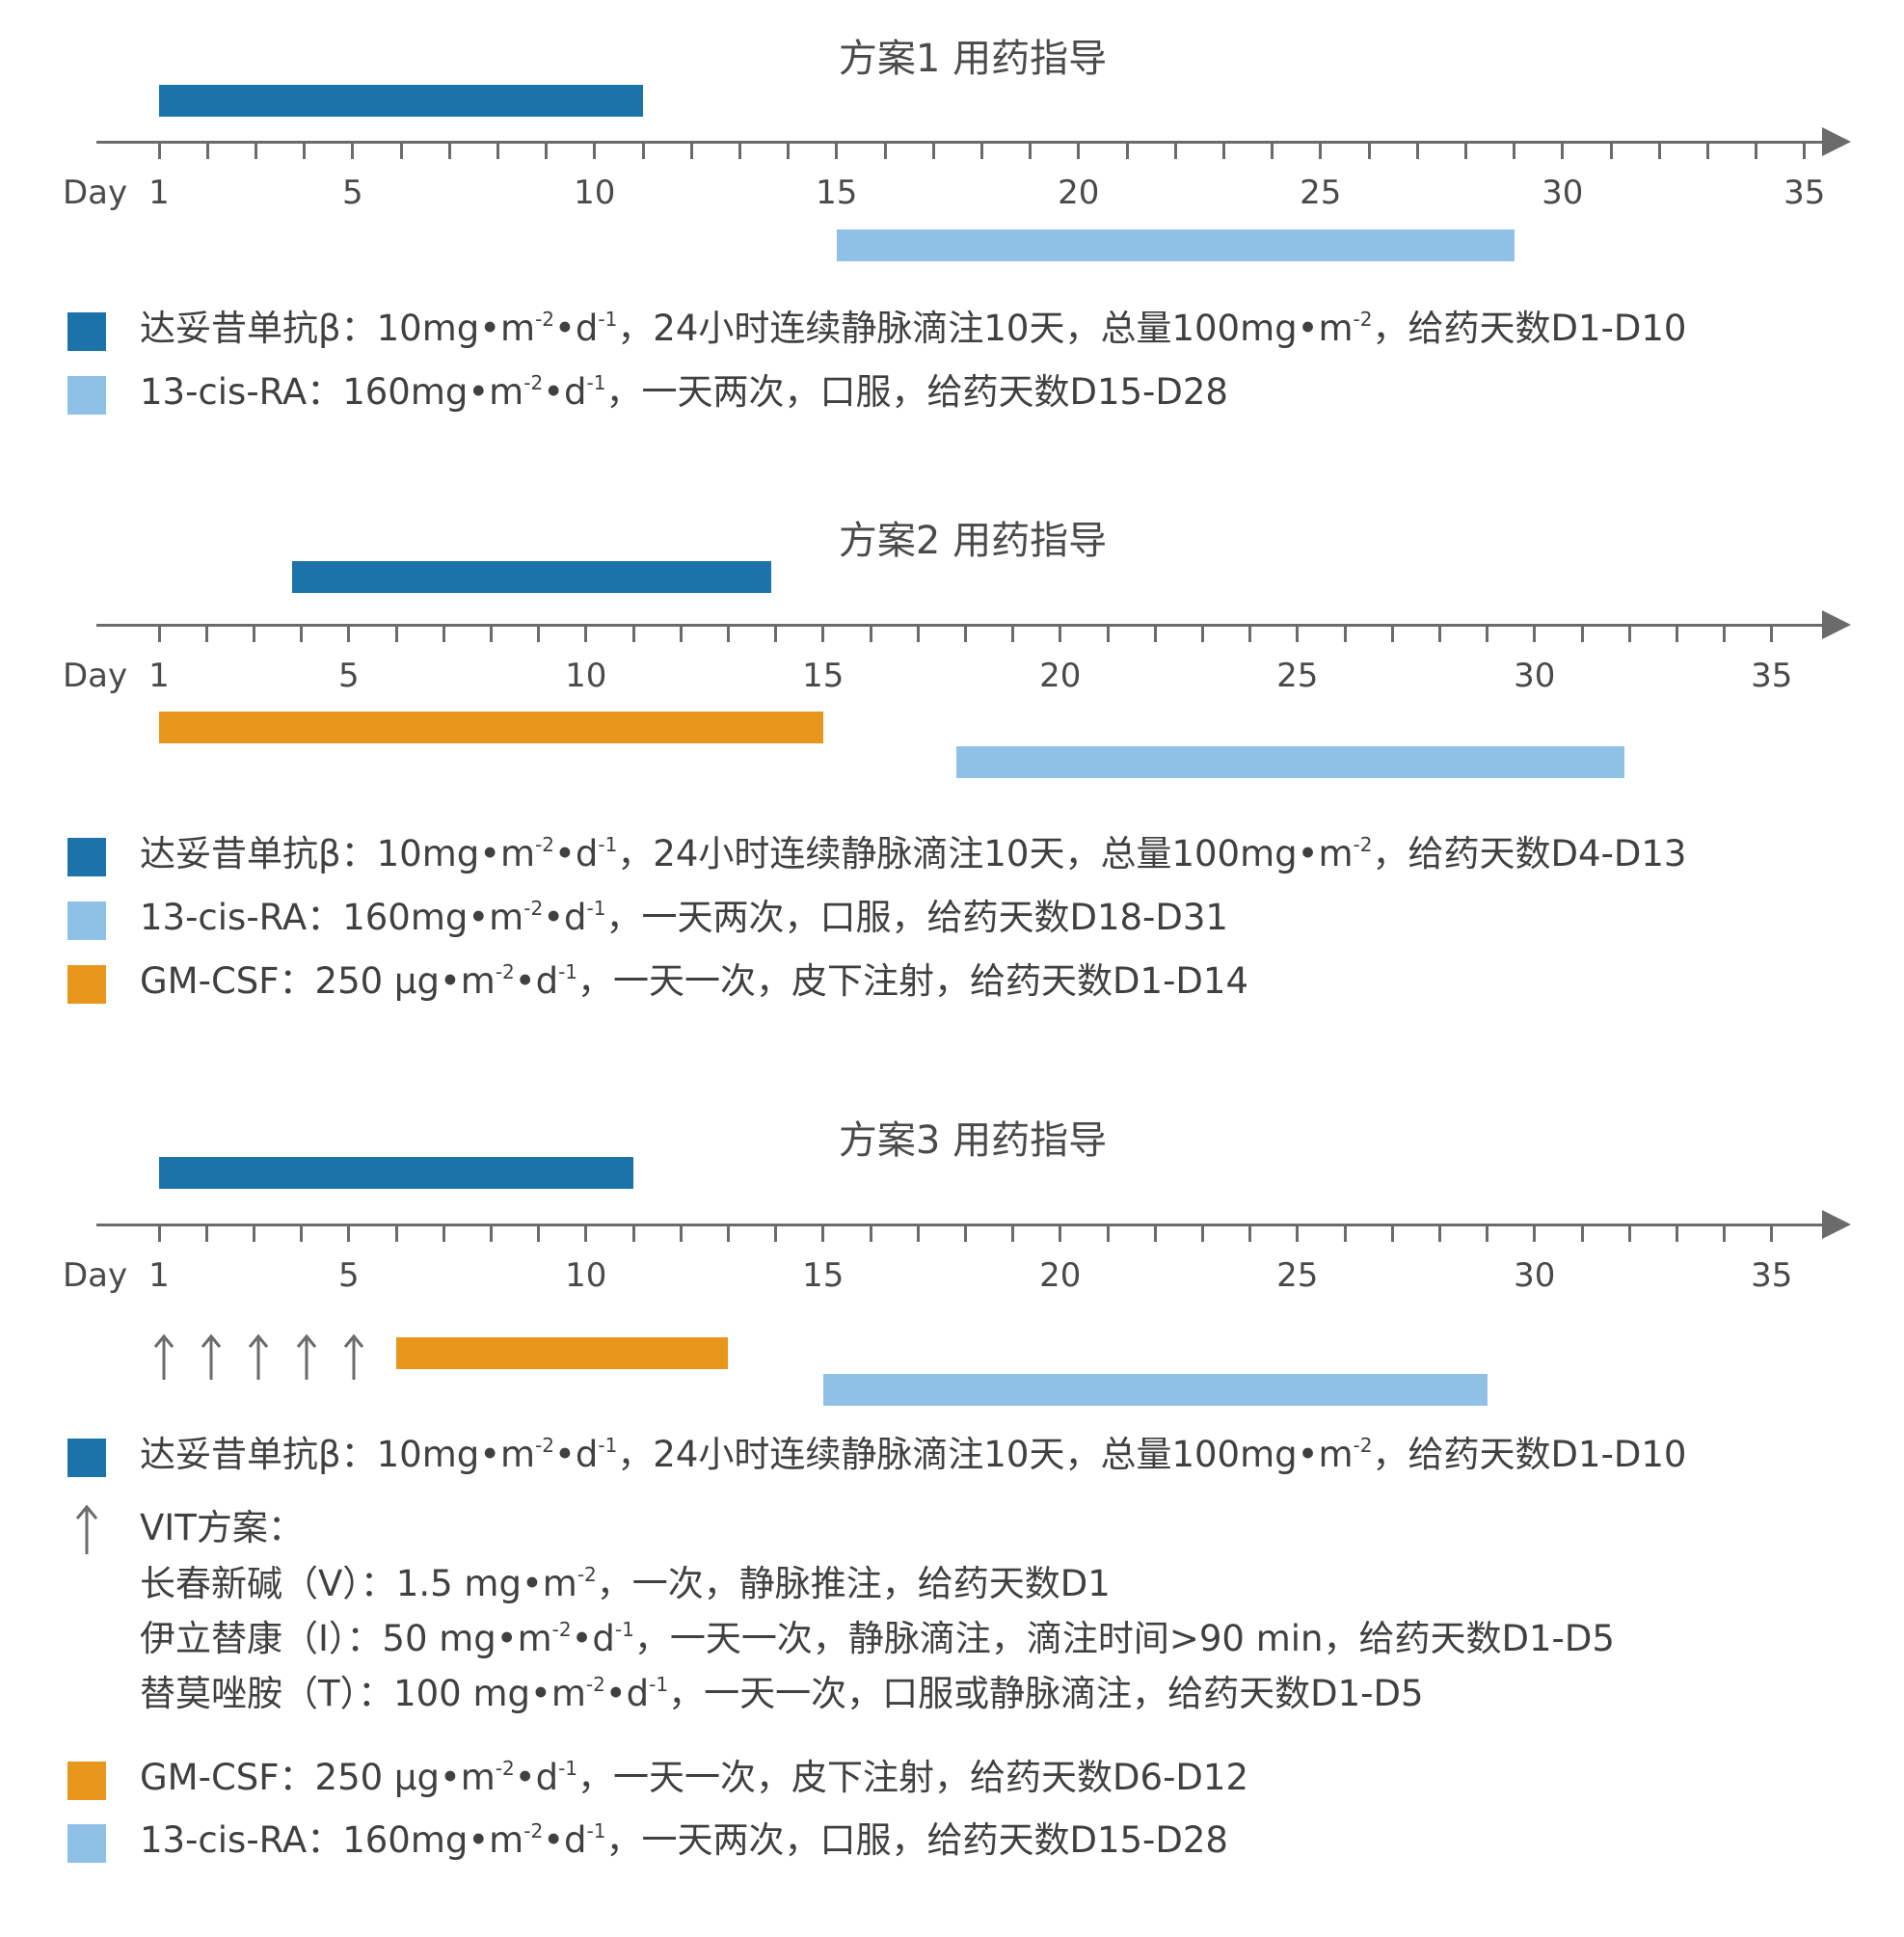  I want to click on legend-text-part: ，24小时连续静脉滴注10天，总量100mg•m, so click(986, 1454).